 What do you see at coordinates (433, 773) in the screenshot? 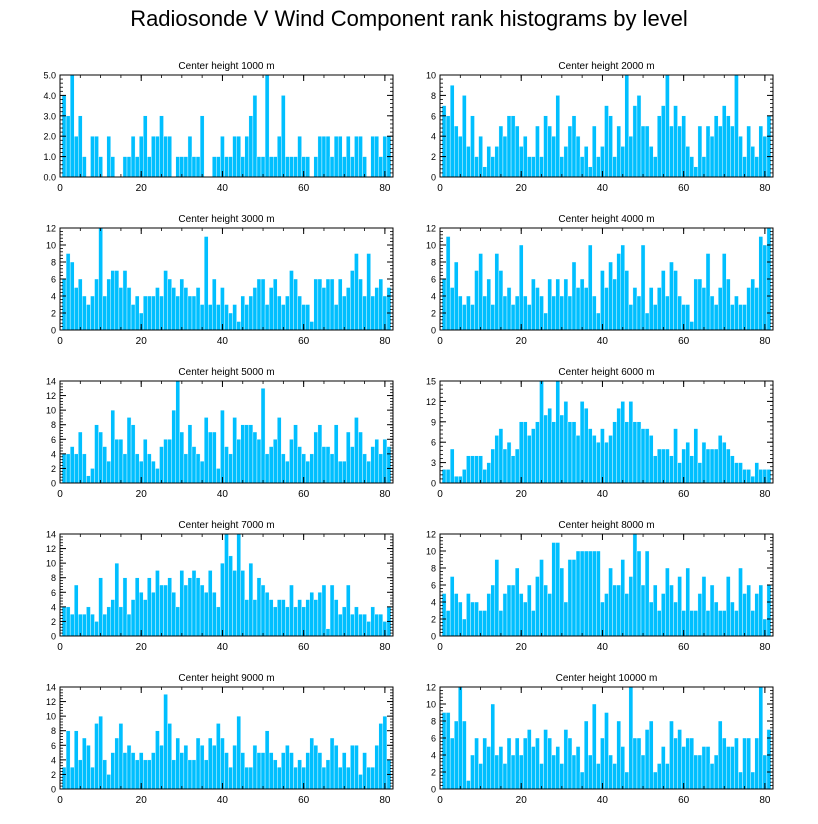
I see `y-tick-label: 2` at bounding box center [433, 773].